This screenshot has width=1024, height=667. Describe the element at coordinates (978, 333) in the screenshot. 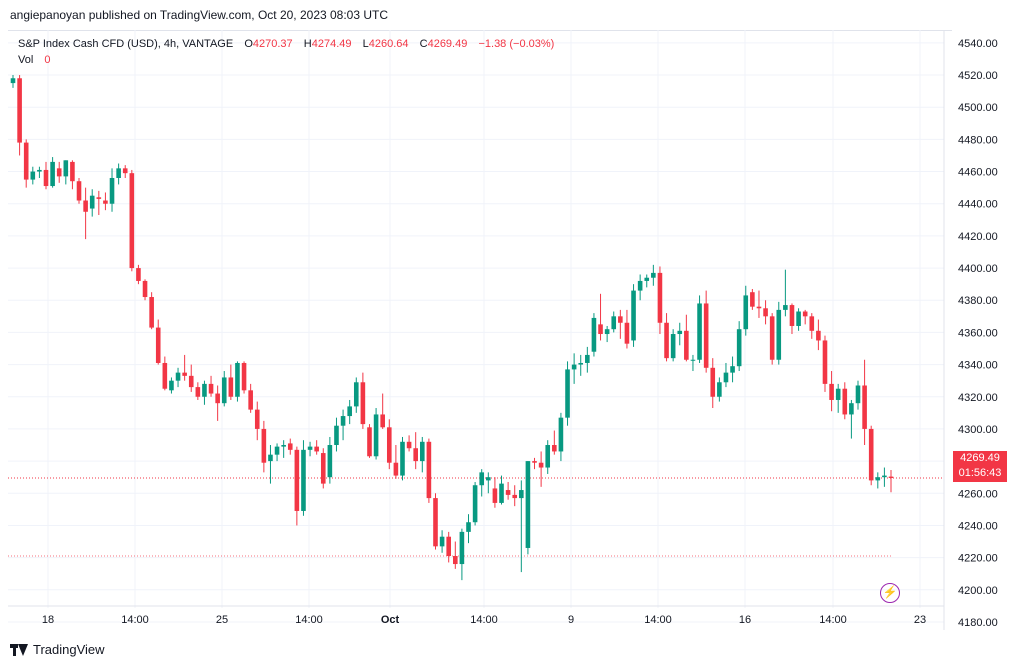

I see `y-tick-label: 4360.00` at that location.